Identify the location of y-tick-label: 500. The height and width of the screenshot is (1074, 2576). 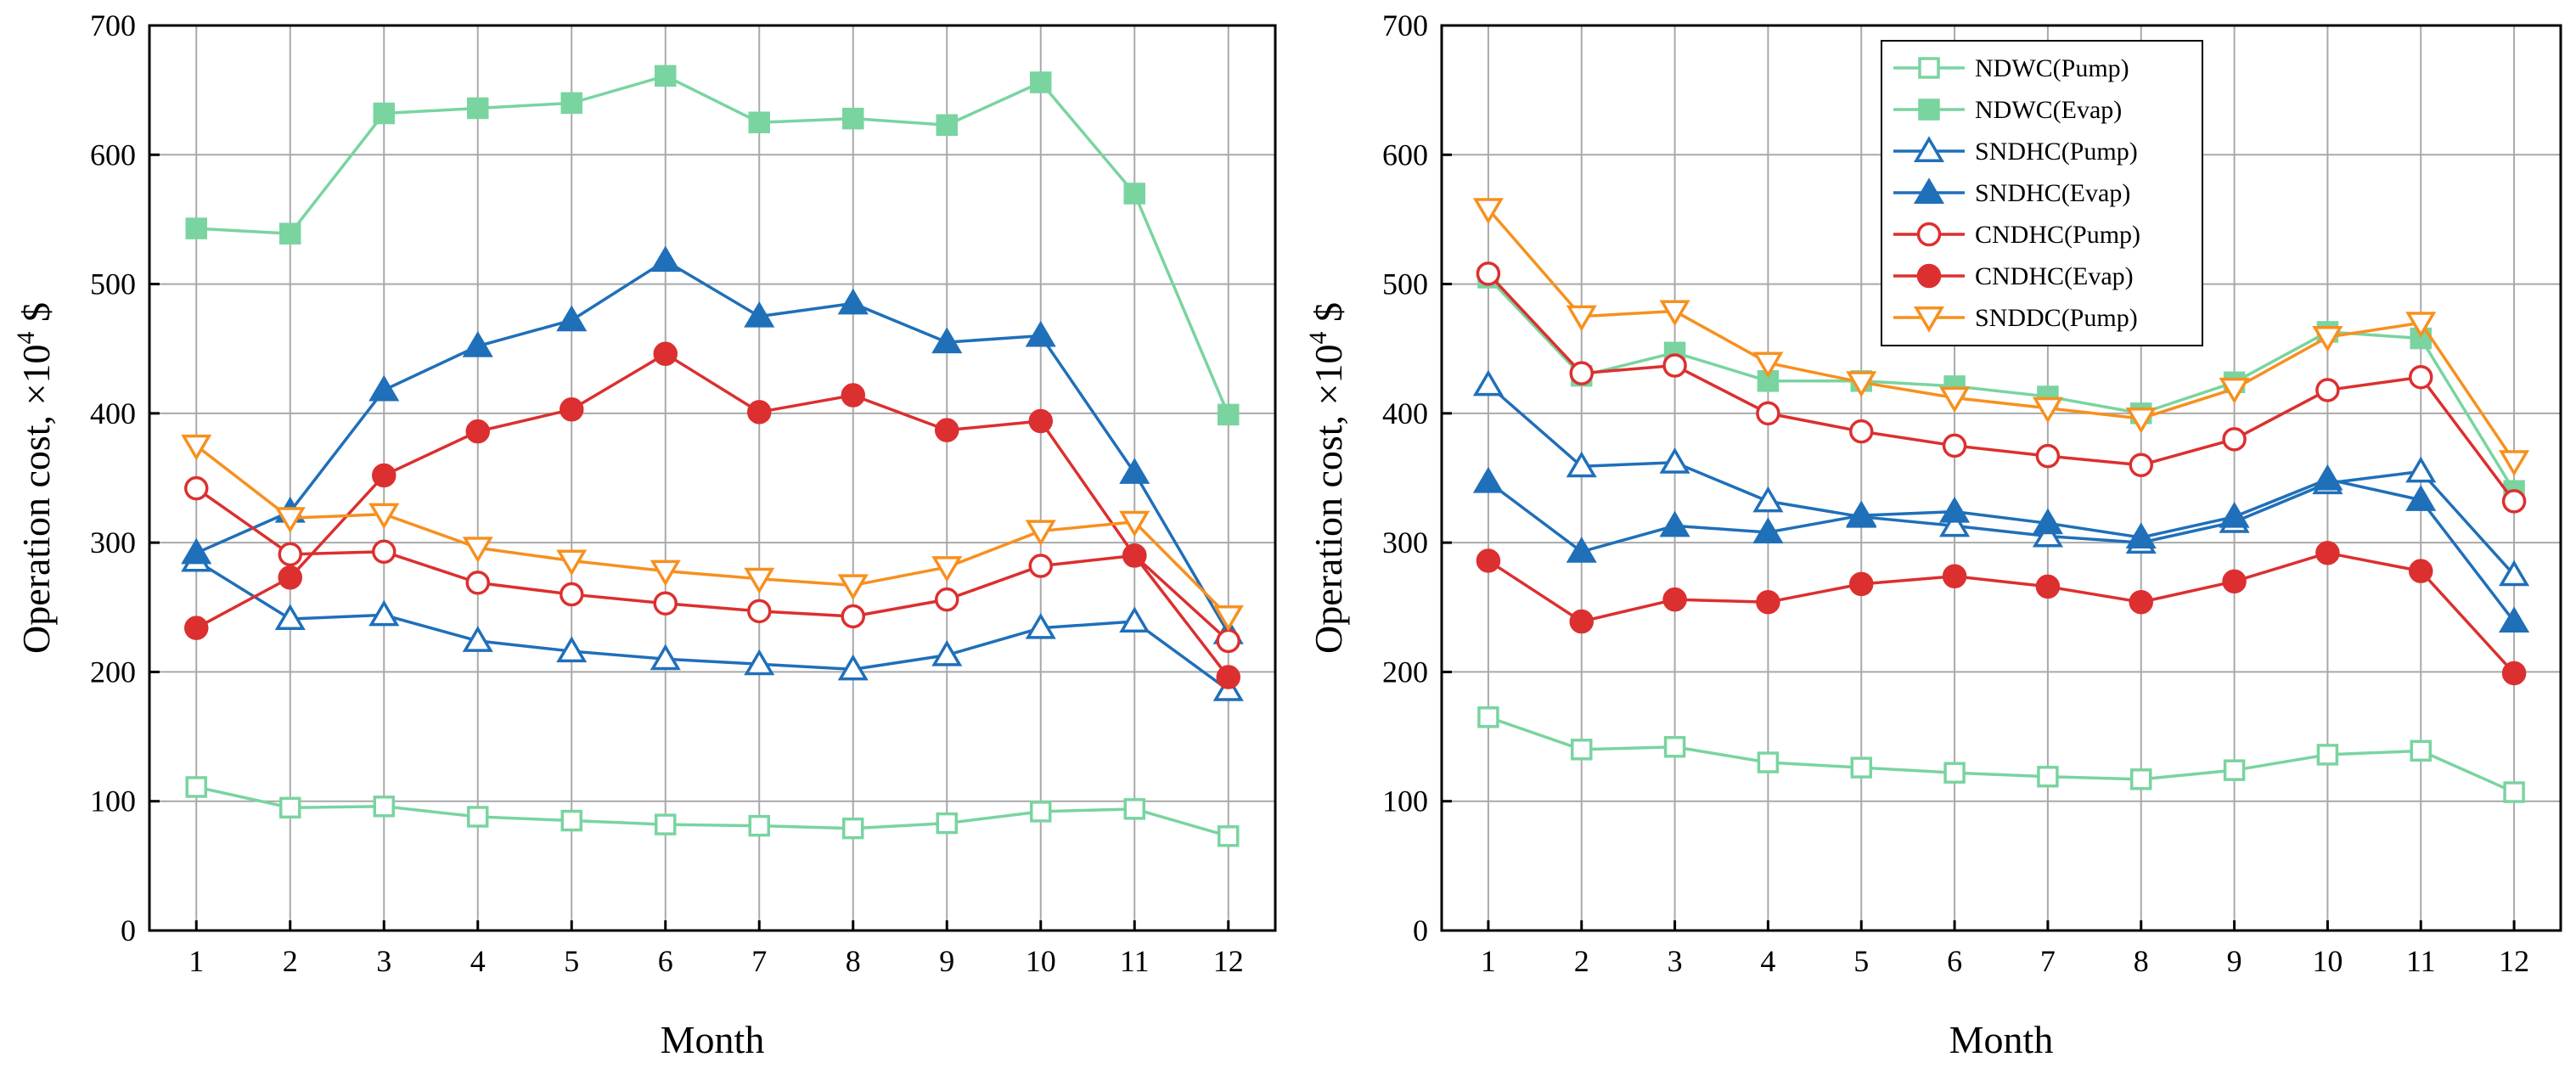
(113, 284).